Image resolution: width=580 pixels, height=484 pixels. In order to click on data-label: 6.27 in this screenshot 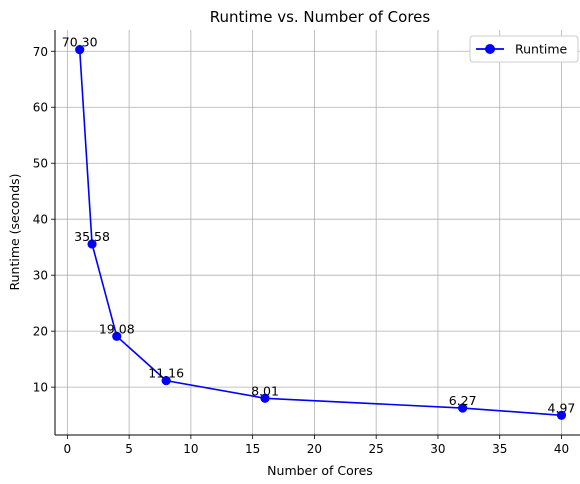, I will do `click(463, 400)`.